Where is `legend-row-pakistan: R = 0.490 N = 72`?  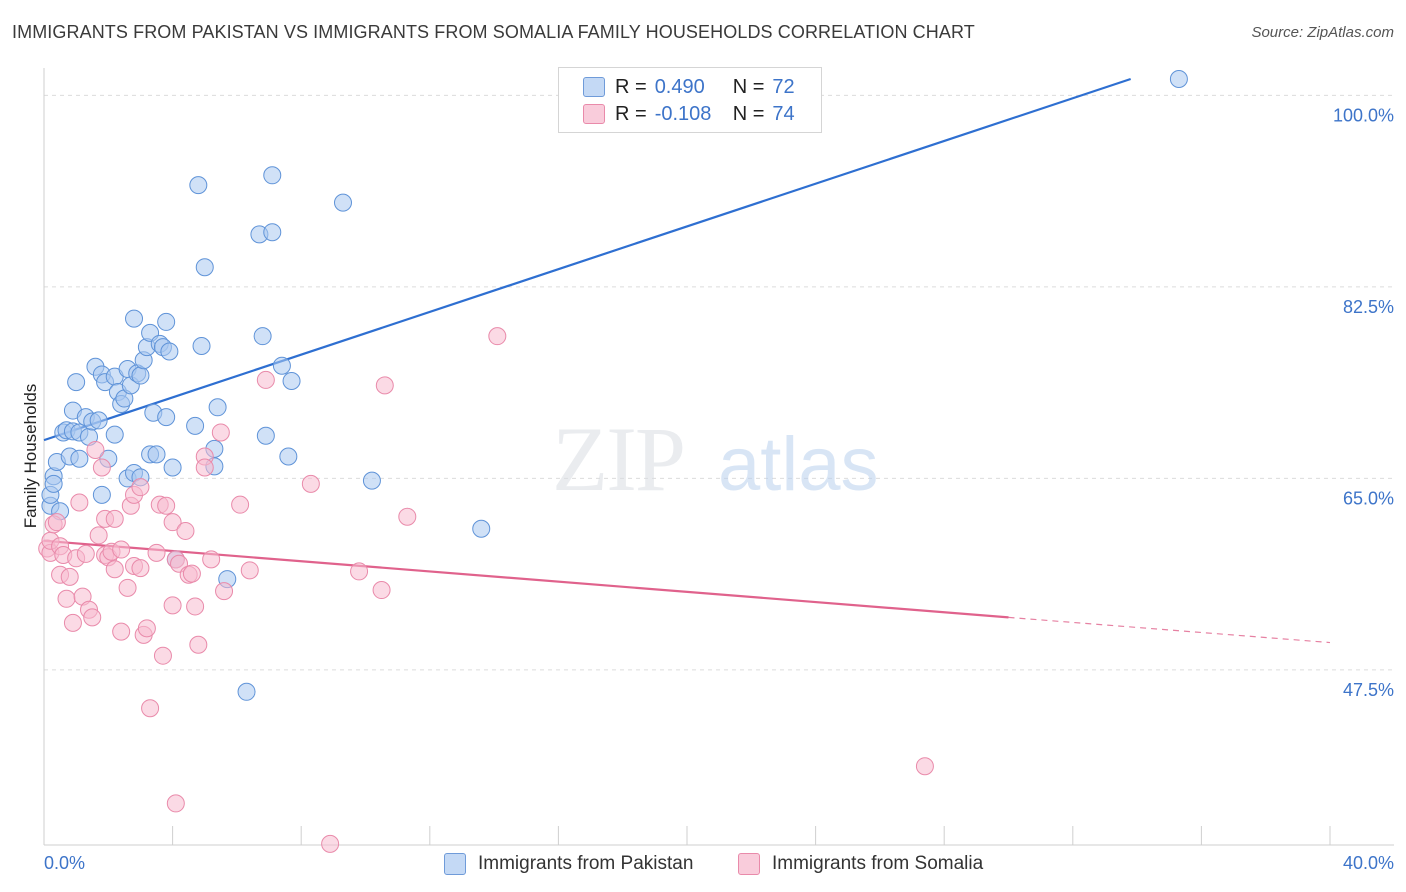
legend-row-pakistan: R = 0.490 N = 72 is located at coordinates (689, 87).